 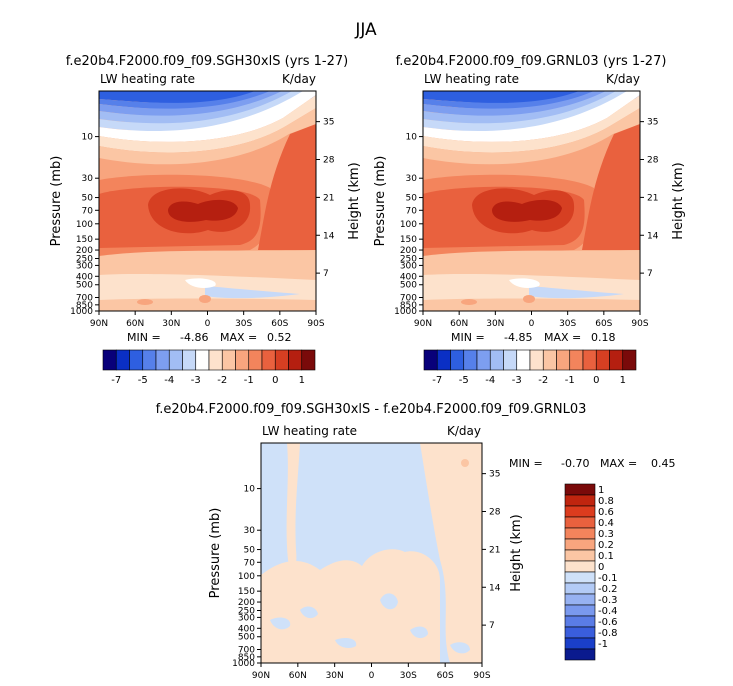 I want to click on y-tick-label-left: 30, so click(x=250, y=531).